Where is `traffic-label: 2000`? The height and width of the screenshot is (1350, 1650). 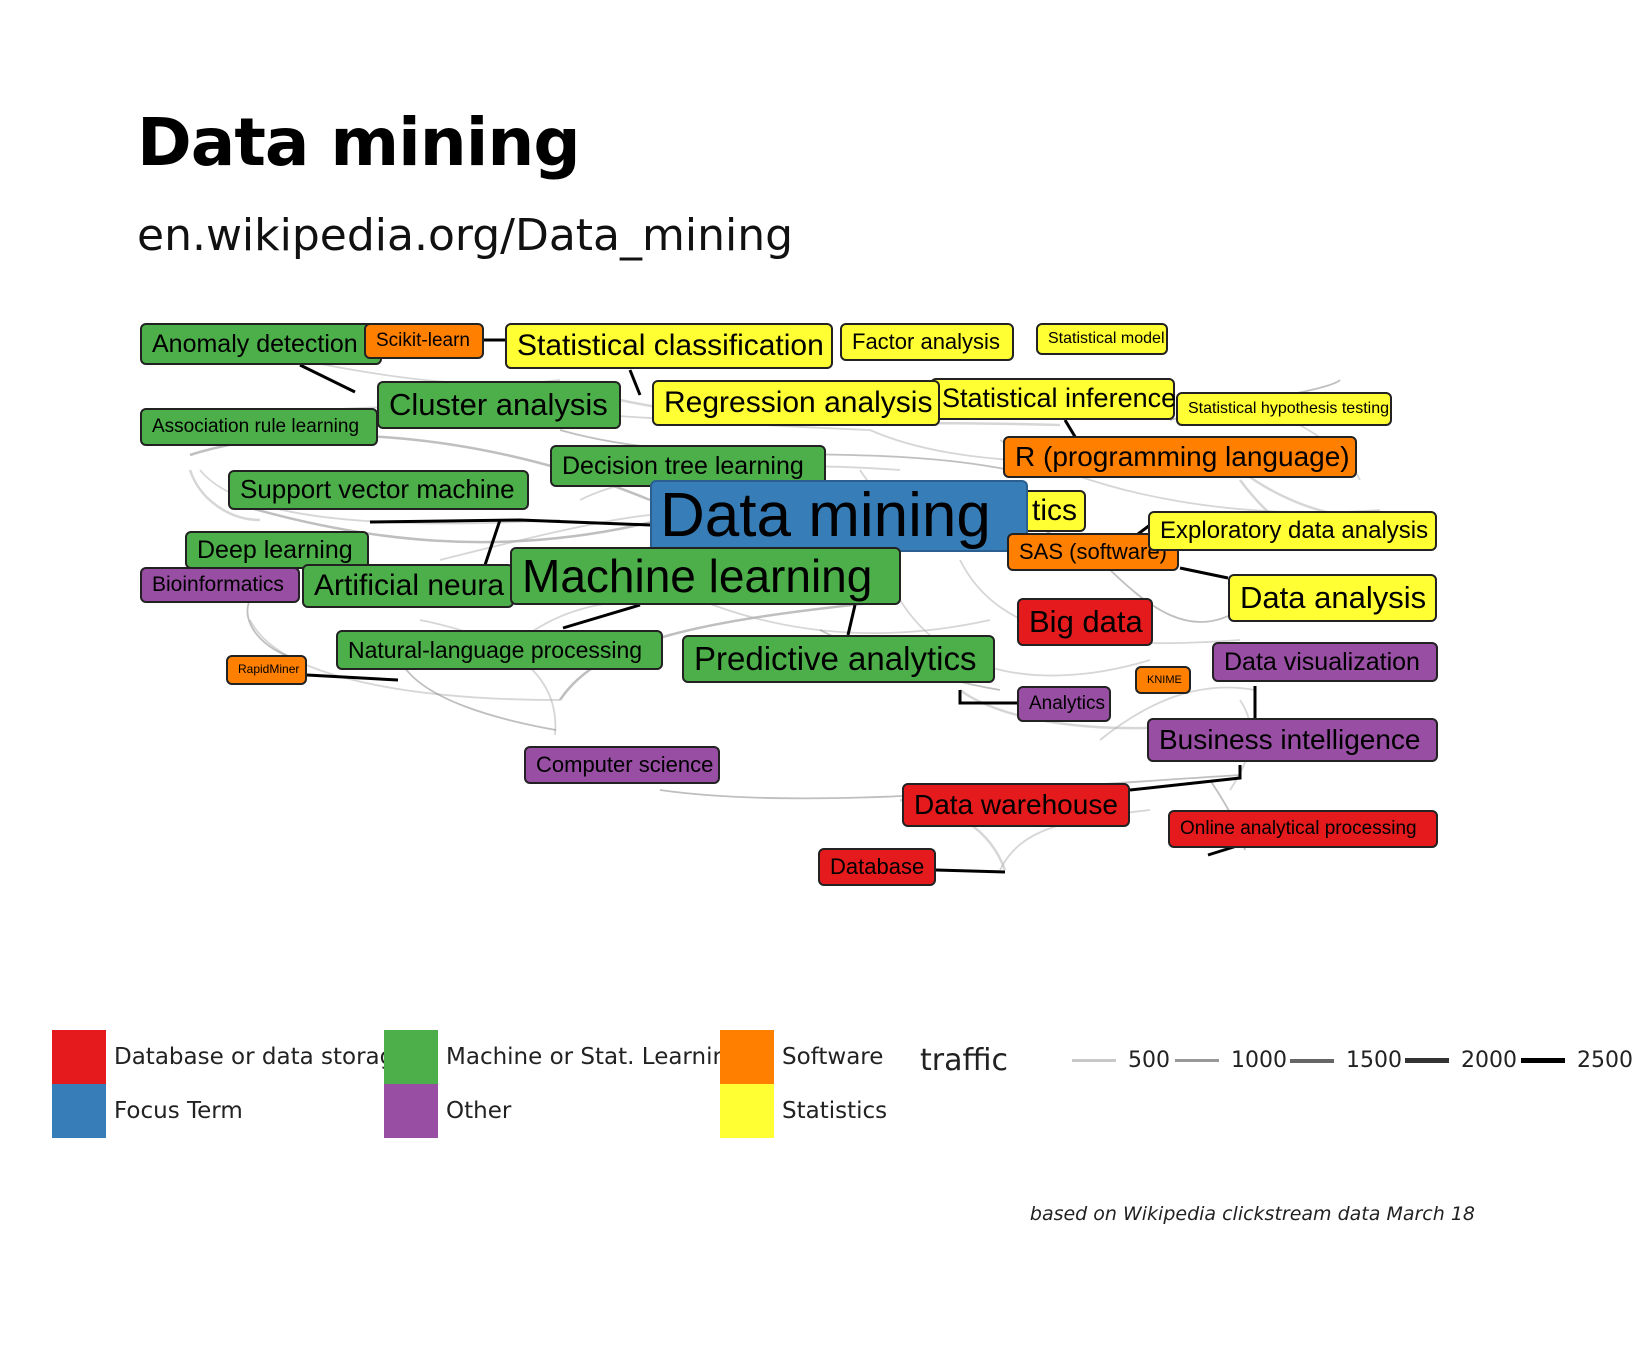
traffic-label: 2000 is located at coordinates (1489, 1060).